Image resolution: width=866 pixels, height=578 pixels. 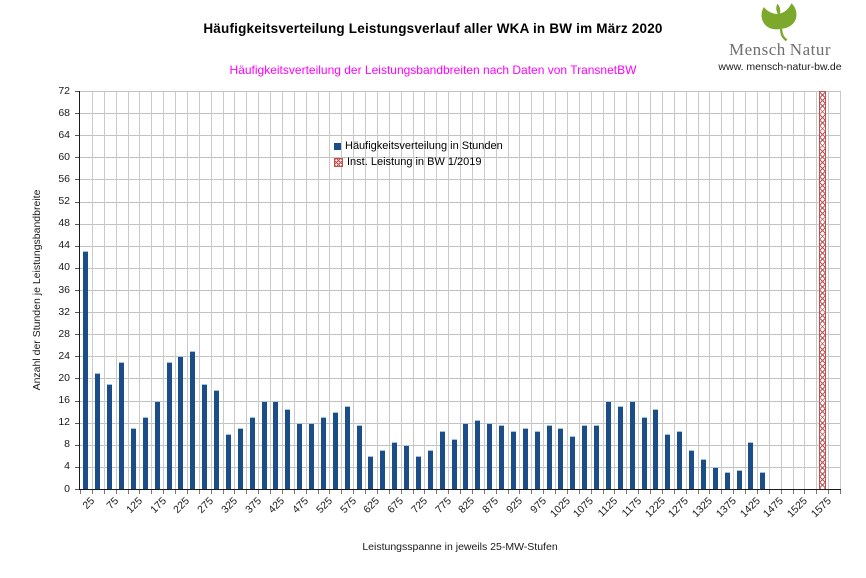 What do you see at coordinates (418, 146) in the screenshot?
I see `legend-item-hours: Häufigkeitsverteilung in Stunden` at bounding box center [418, 146].